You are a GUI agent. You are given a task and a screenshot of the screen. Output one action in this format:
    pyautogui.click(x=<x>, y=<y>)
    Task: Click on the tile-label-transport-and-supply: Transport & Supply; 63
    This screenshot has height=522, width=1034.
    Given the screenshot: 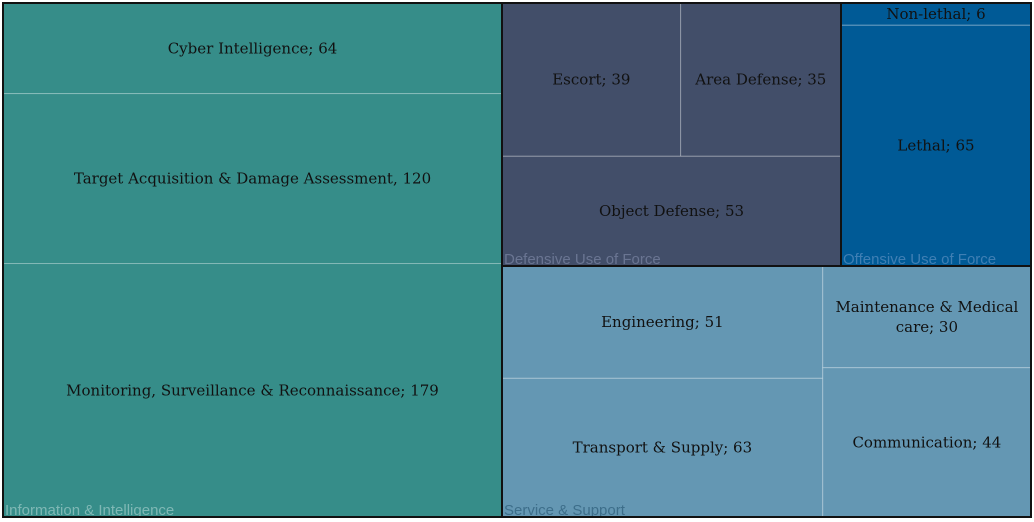 What is the action you would take?
    pyautogui.click(x=663, y=448)
    